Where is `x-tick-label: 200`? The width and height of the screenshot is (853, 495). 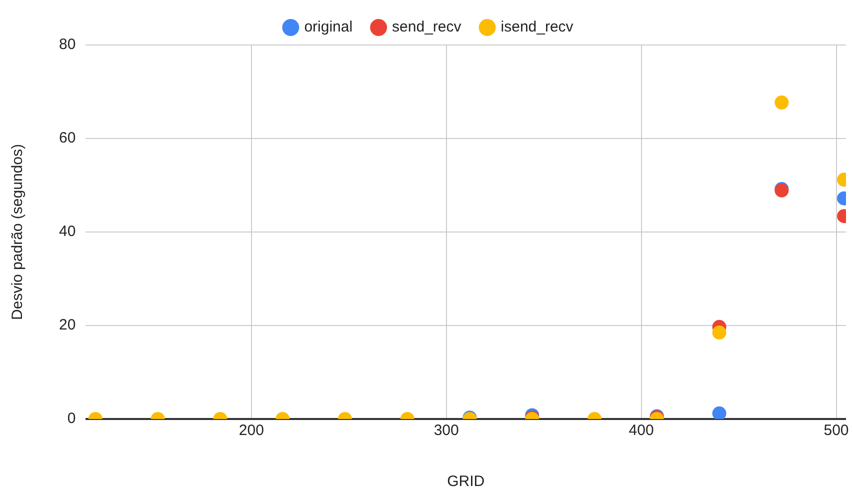 x-tick-label: 200 is located at coordinates (251, 431).